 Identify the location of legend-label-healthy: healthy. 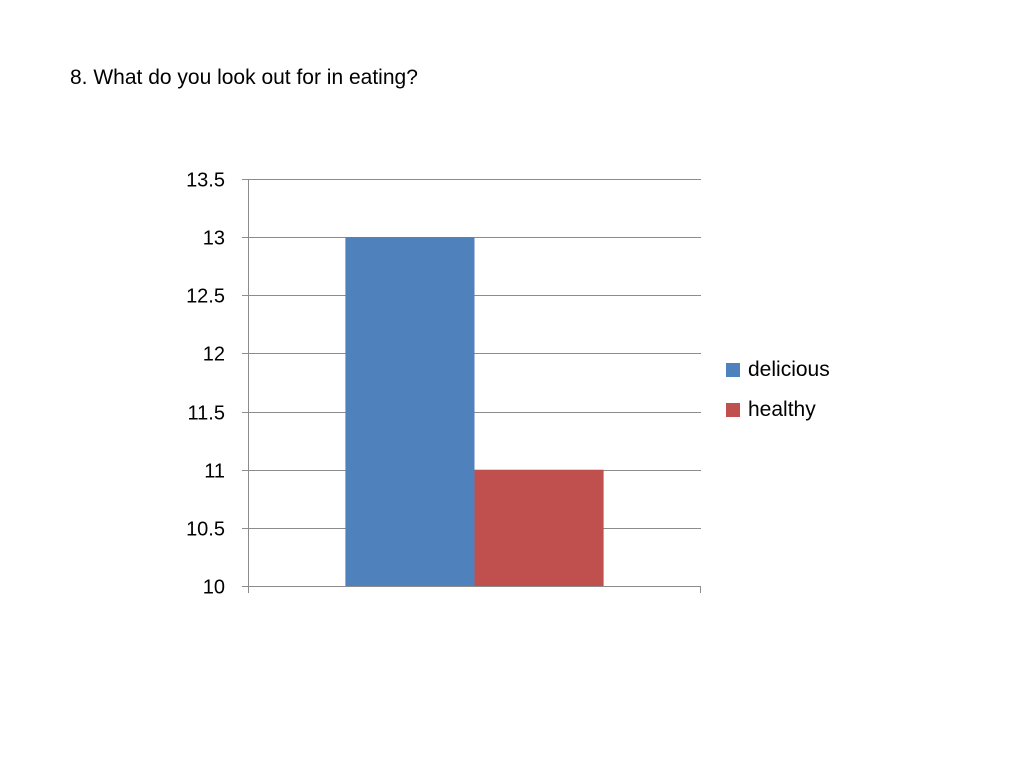
(782, 409).